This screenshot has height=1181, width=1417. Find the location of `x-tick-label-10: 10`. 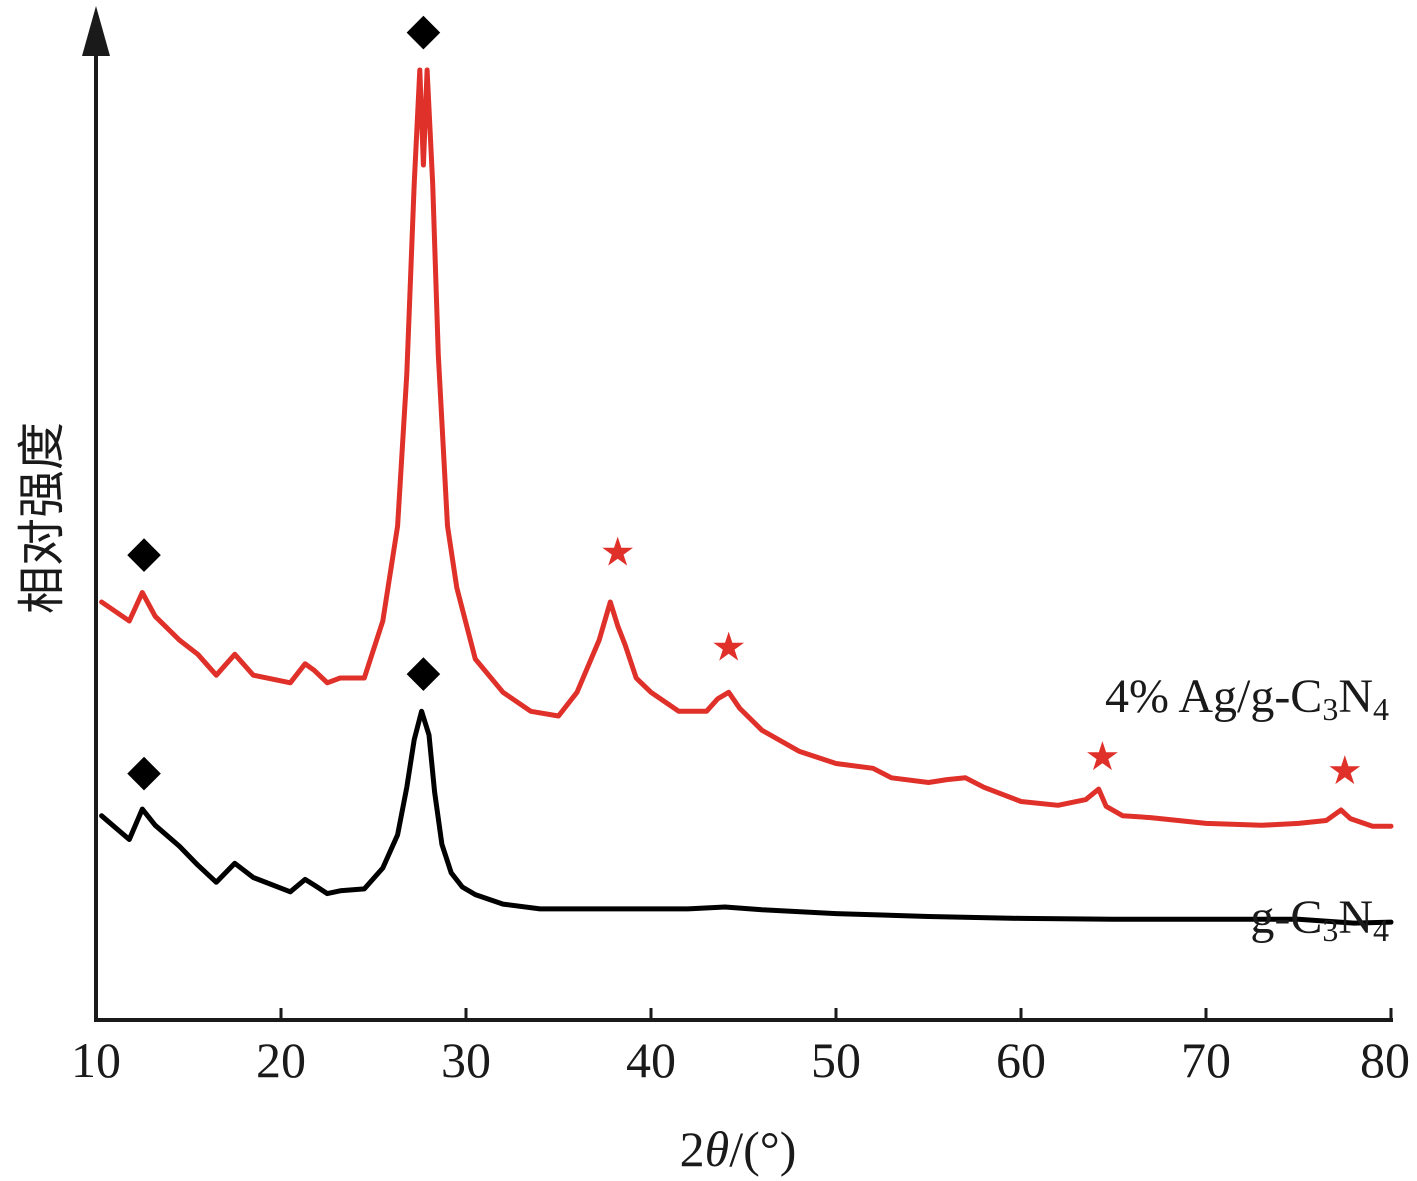

x-tick-label-10: 10 is located at coordinates (96, 1060).